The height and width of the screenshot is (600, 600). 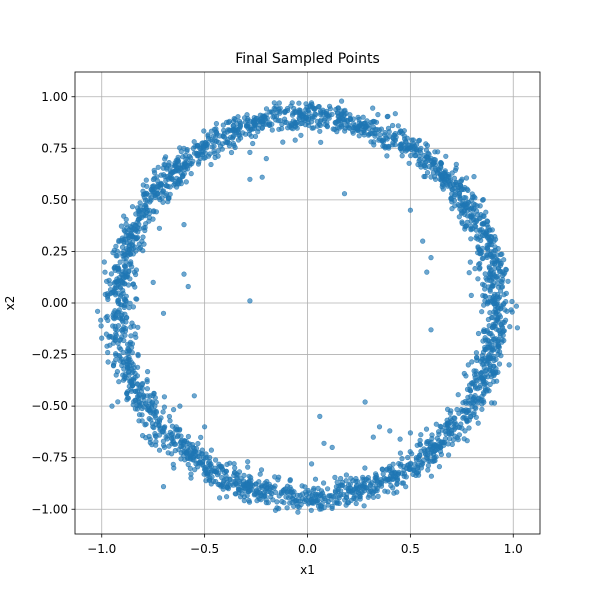 What do you see at coordinates (307, 549) in the screenshot?
I see `x-tick-label: 0.0` at bounding box center [307, 549].